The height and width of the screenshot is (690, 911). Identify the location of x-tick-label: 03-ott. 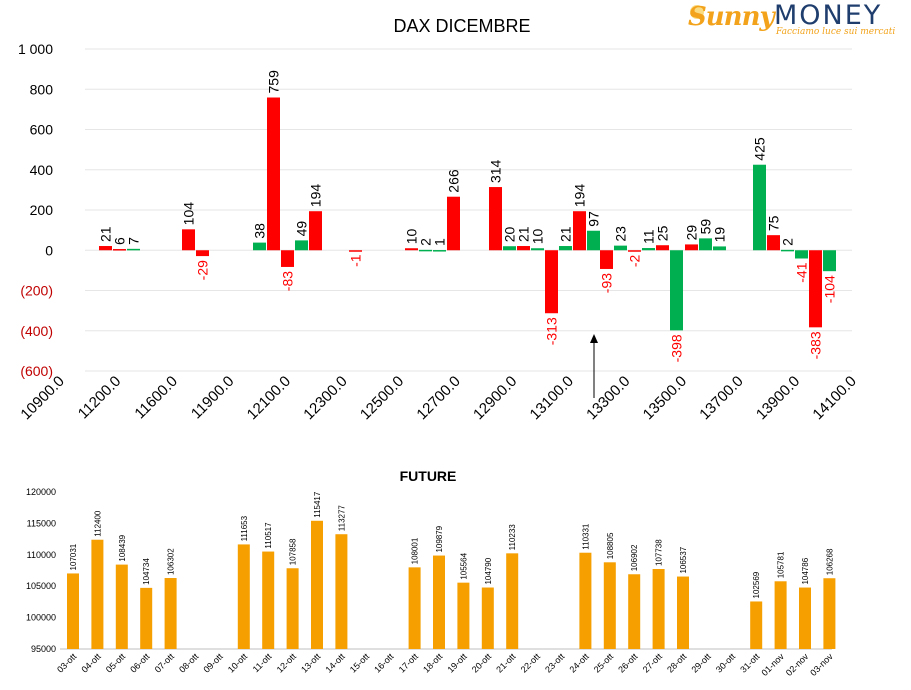
(67, 663).